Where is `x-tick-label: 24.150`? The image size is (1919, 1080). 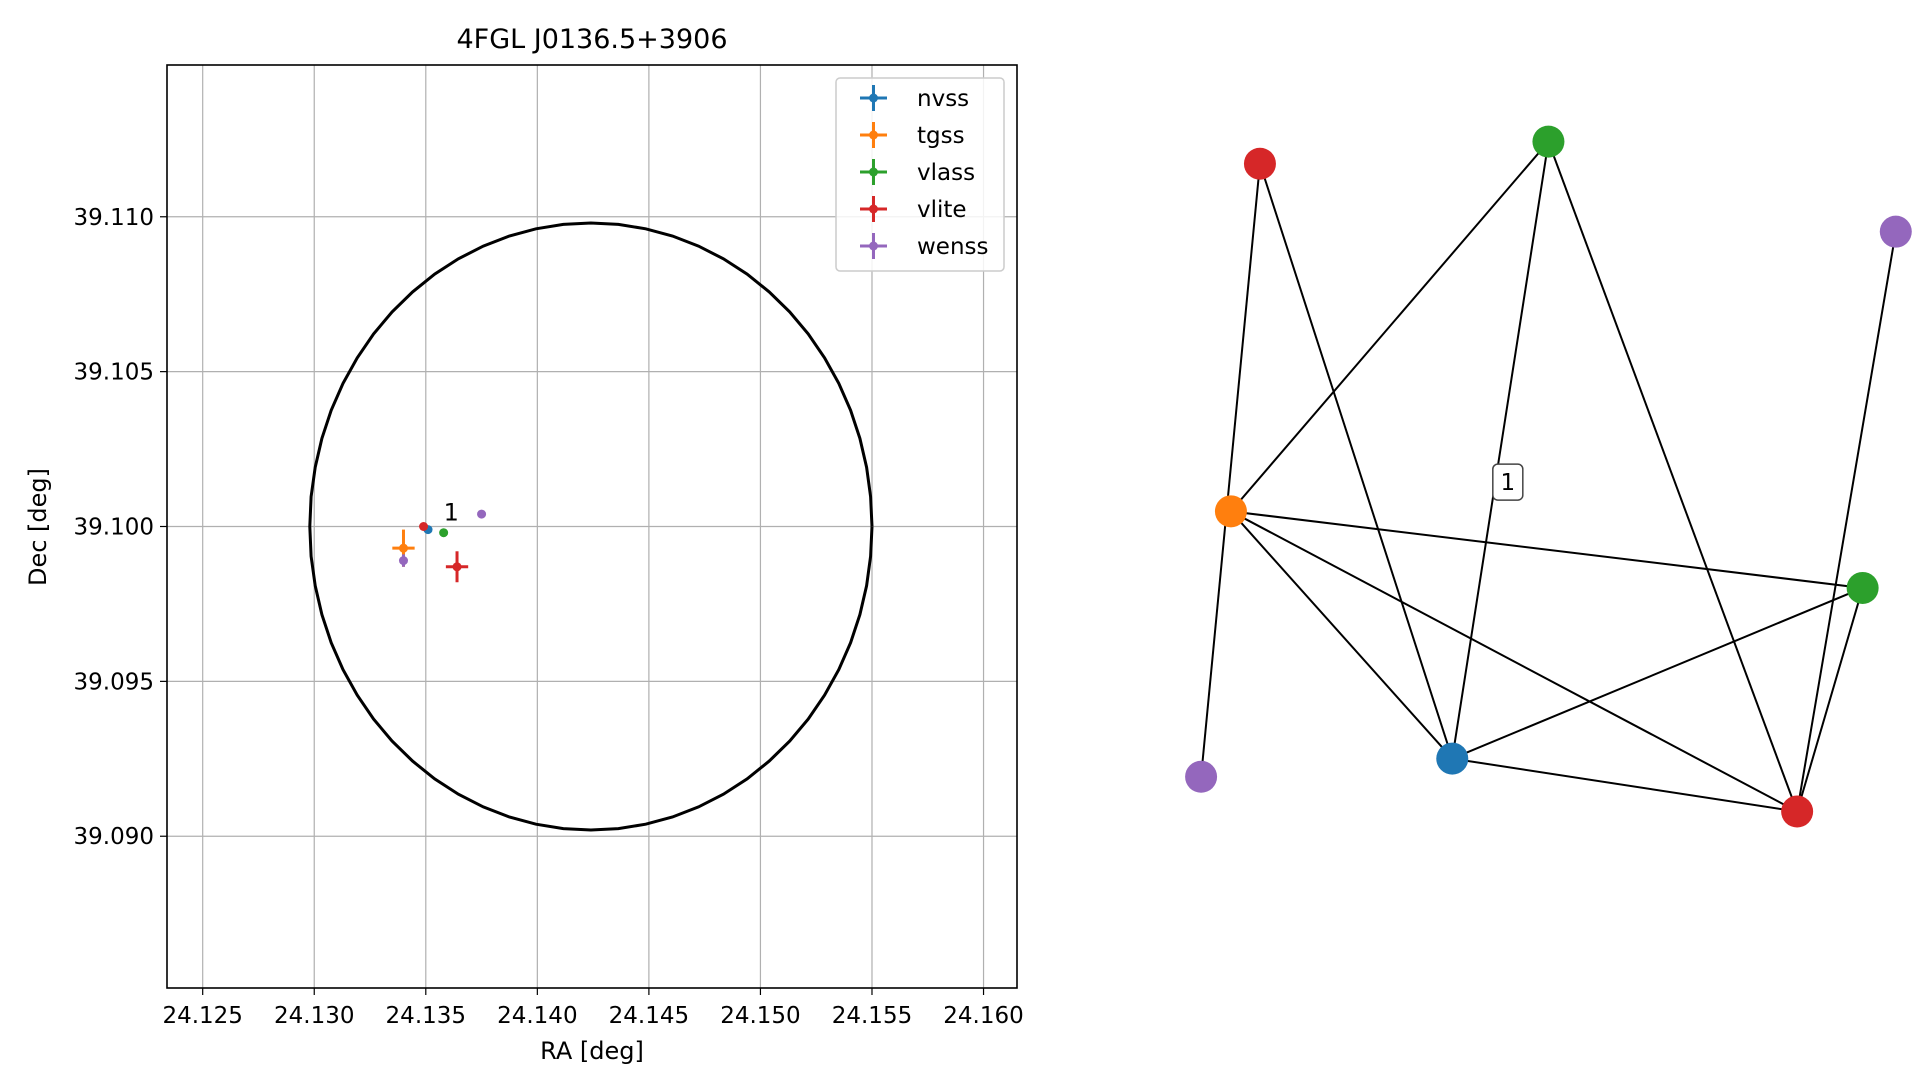
x-tick-label: 24.150 is located at coordinates (760, 1016).